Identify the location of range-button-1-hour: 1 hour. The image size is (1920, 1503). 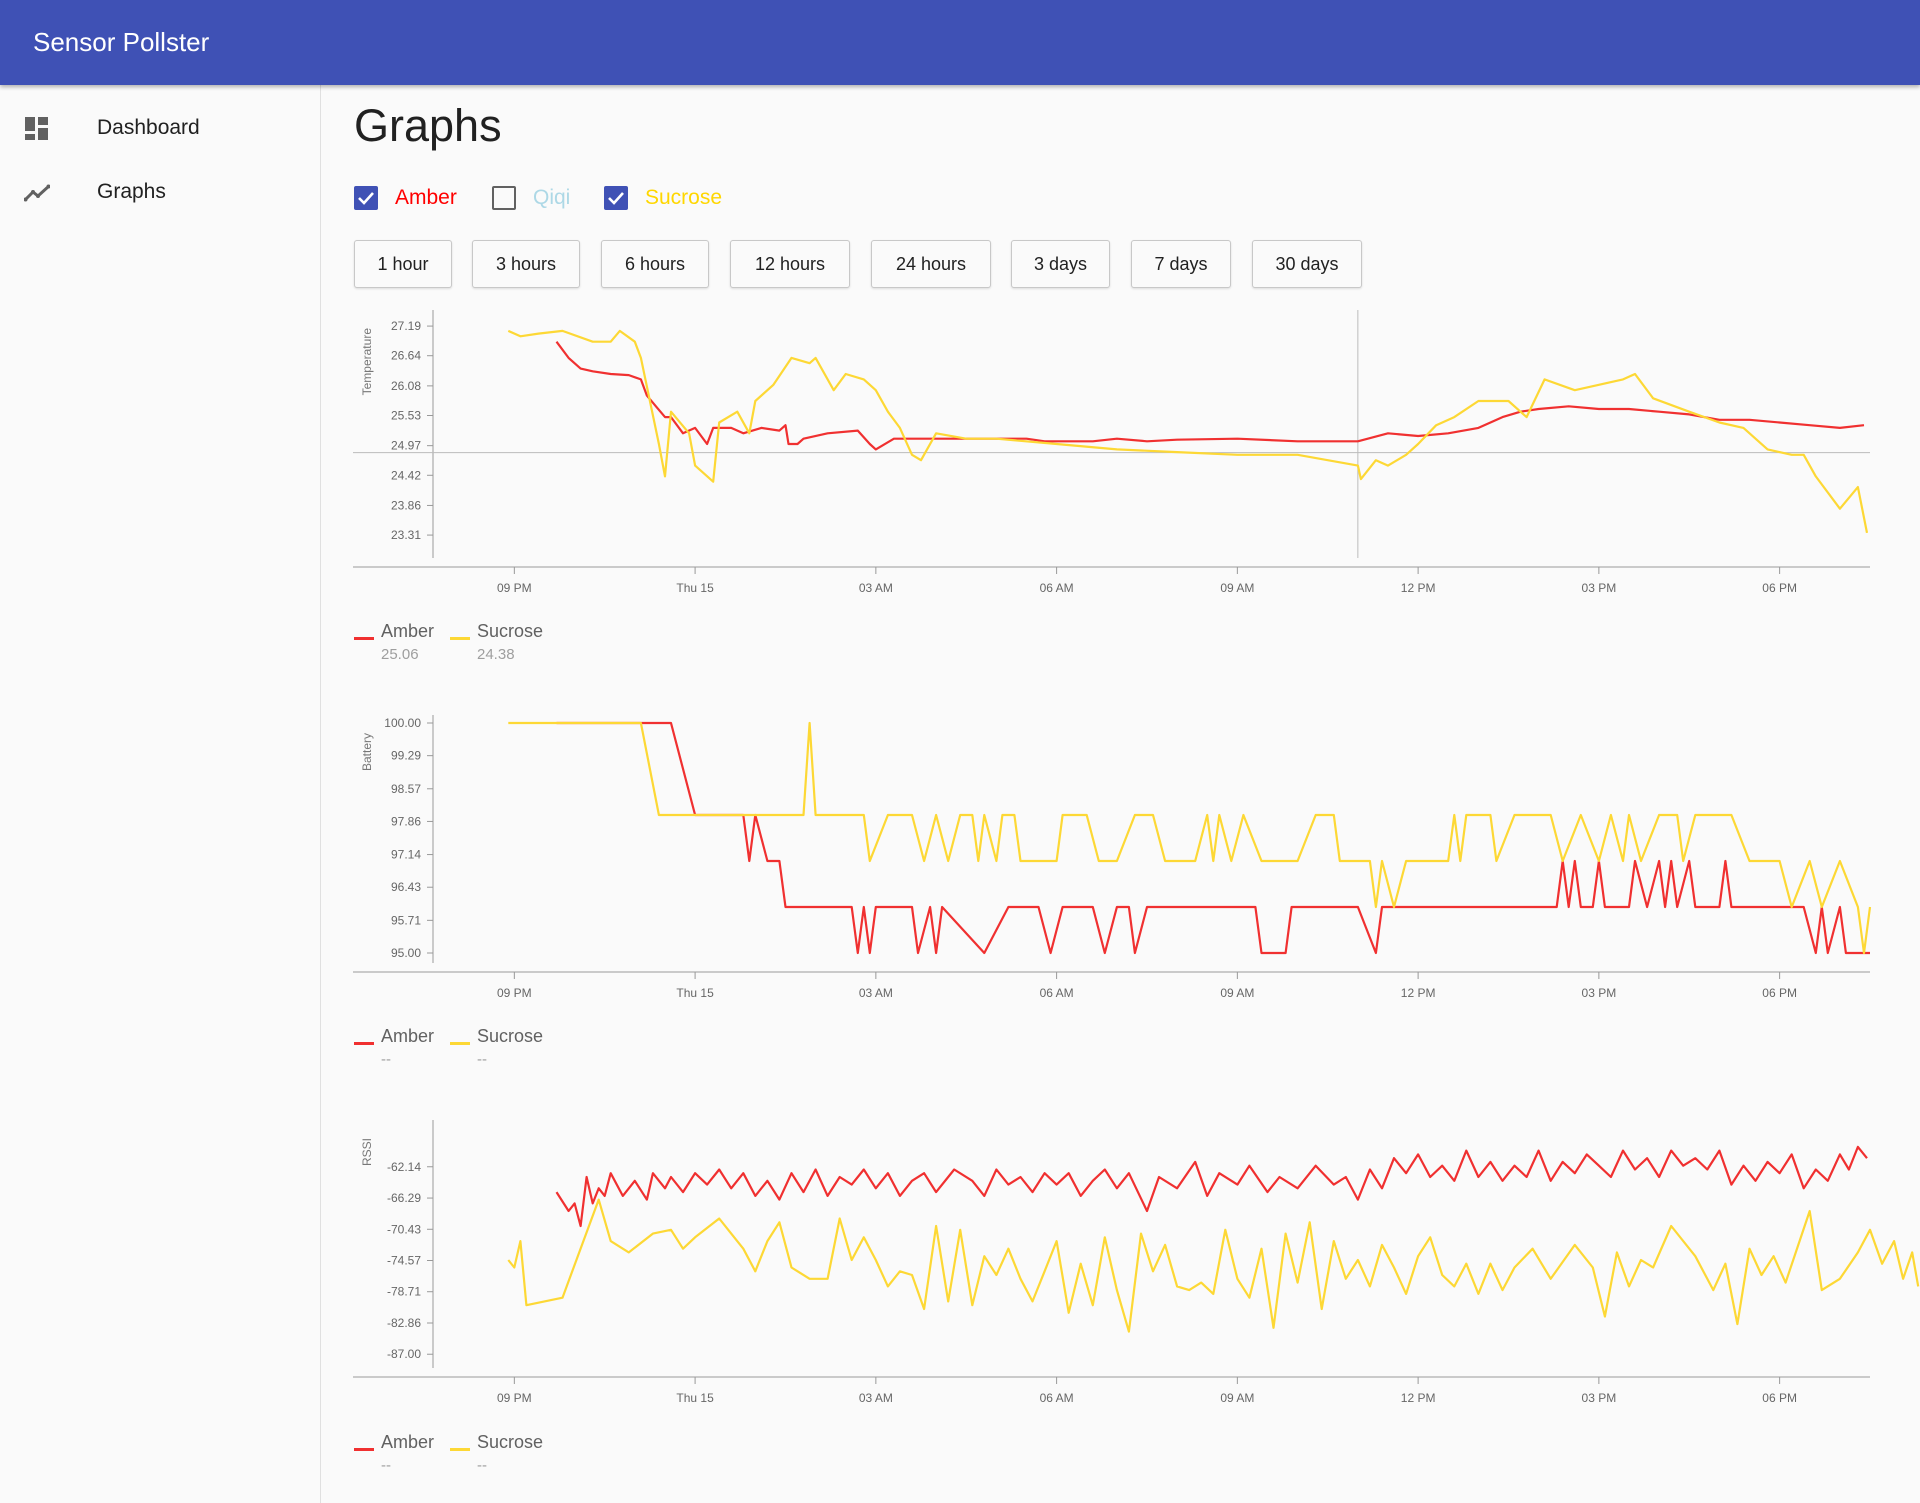
(403, 264).